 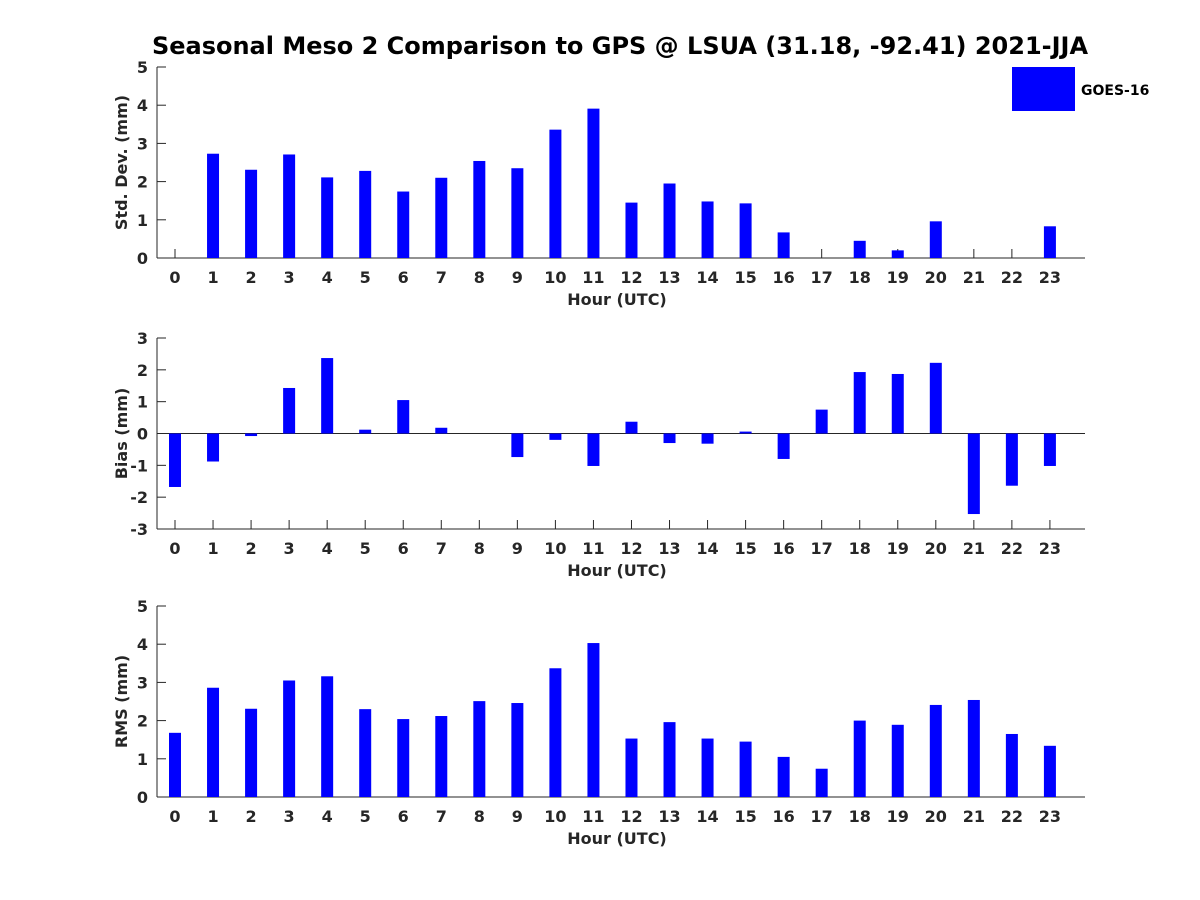 I want to click on stddev-x-tick-label: 7, so click(x=441, y=277).